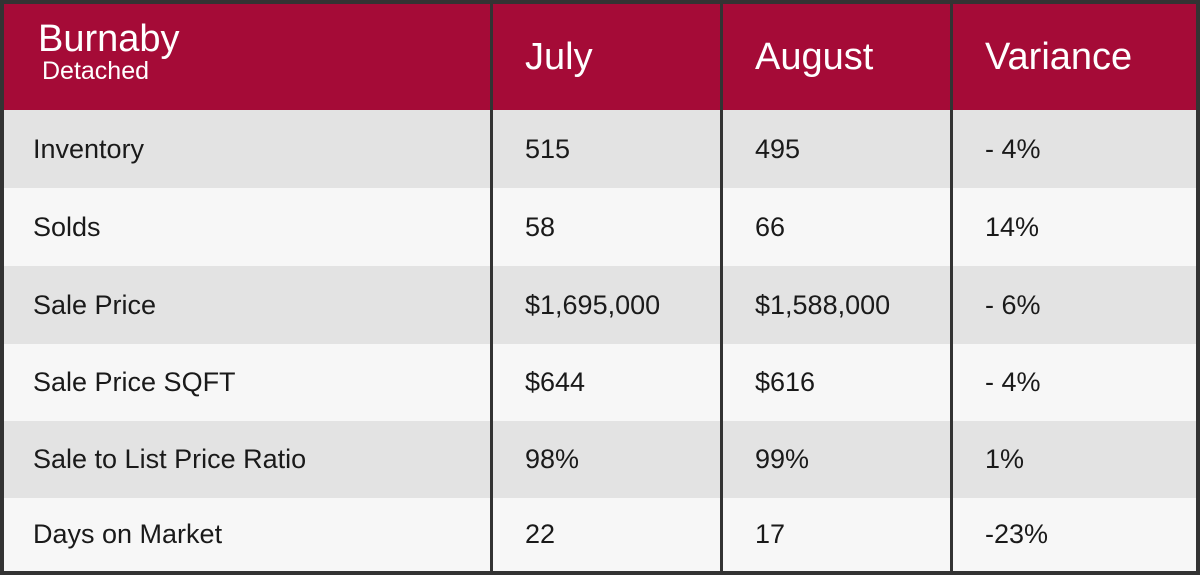 Image resolution: width=1200 pixels, height=575 pixels. I want to click on row-label: Days on Market, so click(247, 534).